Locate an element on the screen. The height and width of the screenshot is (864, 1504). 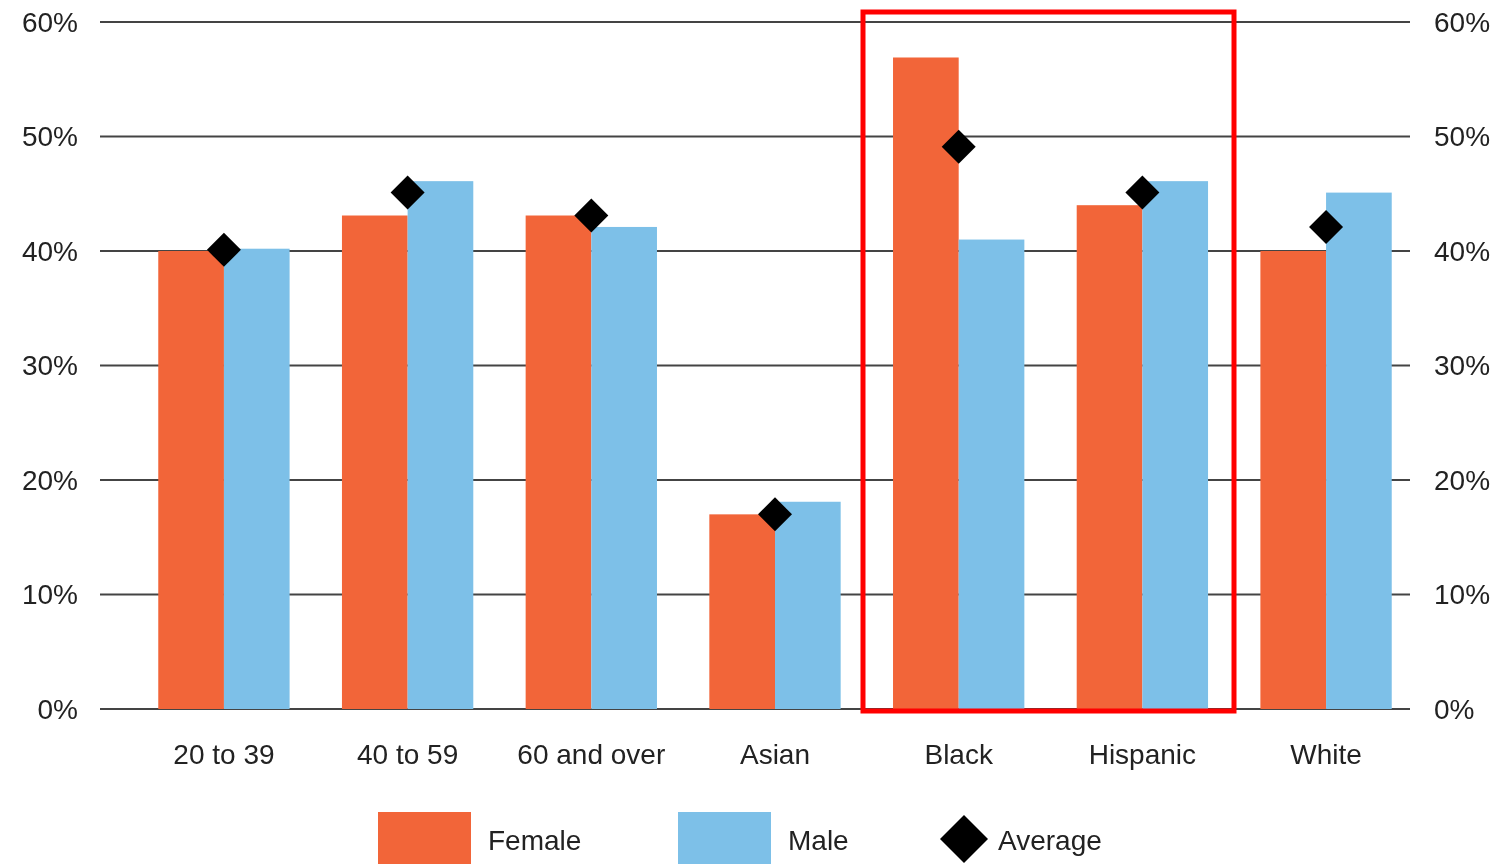
x-tick-label: 40 to 59 is located at coordinates (408, 754).